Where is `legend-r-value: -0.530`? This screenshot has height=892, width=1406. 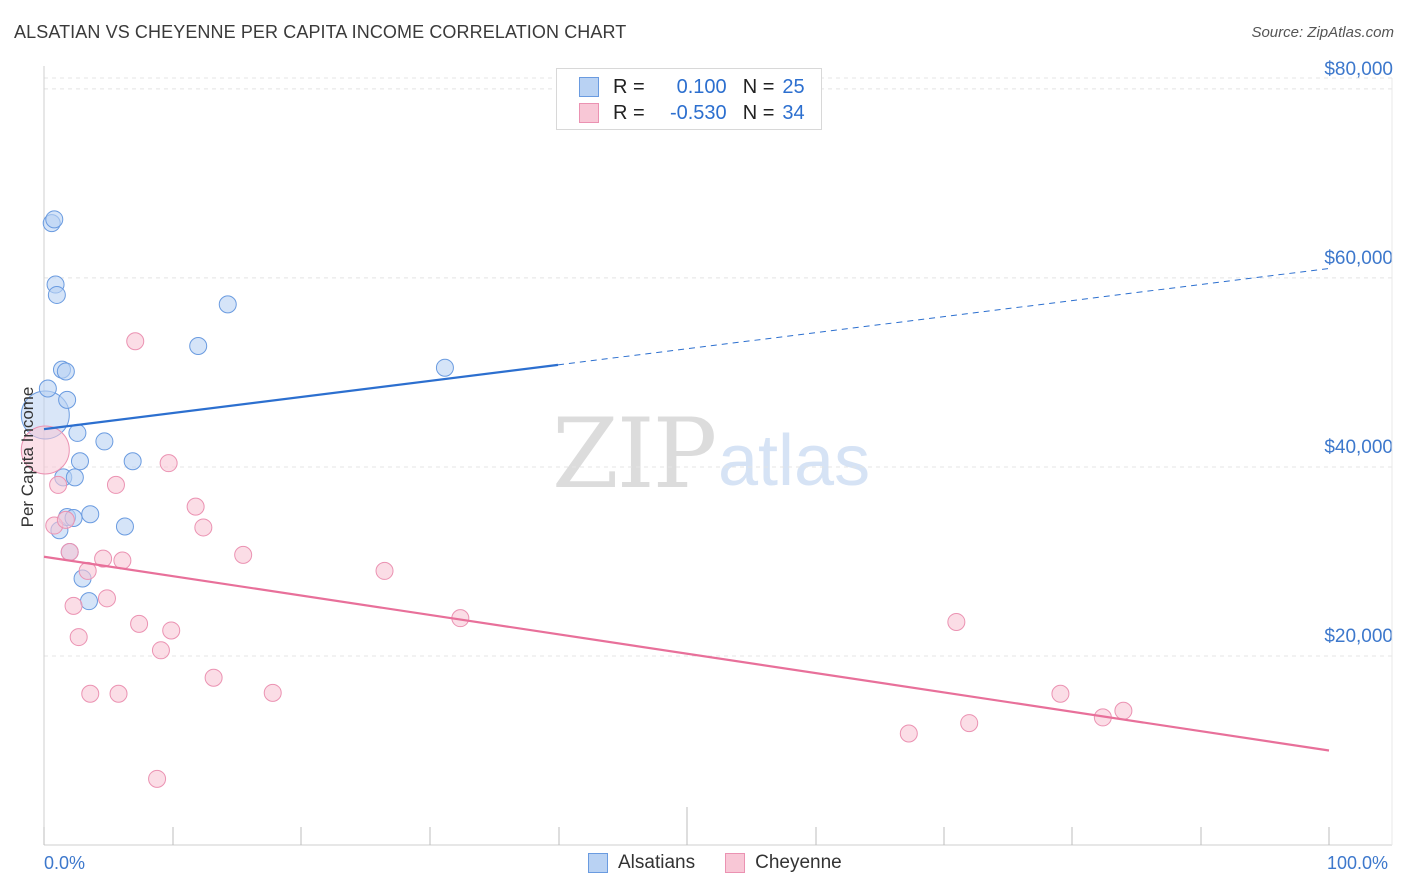 legend-r-value: -0.530 is located at coordinates (698, 112).